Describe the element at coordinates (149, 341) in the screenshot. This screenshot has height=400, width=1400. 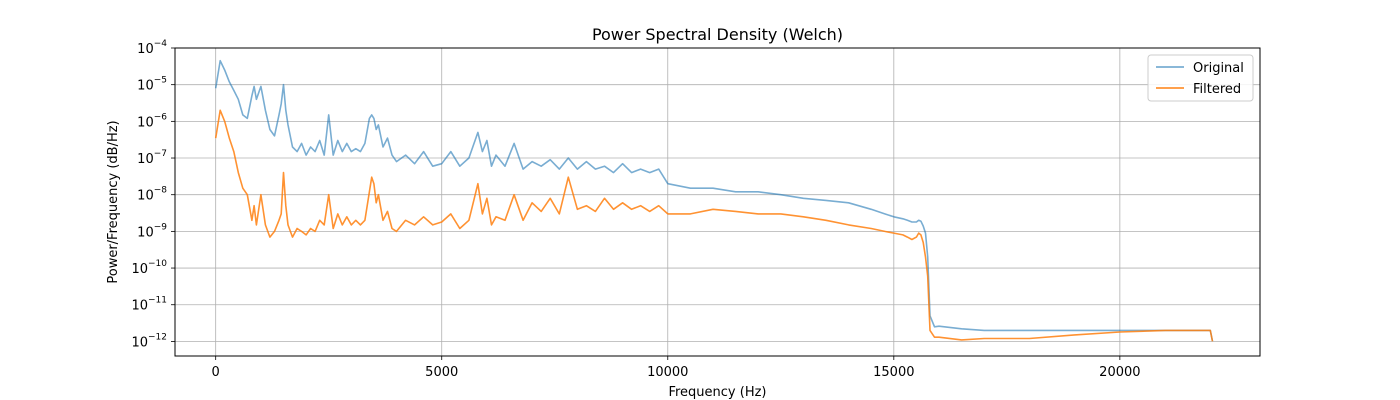
I see `y-tick-label: 10⁻¹²` at that location.